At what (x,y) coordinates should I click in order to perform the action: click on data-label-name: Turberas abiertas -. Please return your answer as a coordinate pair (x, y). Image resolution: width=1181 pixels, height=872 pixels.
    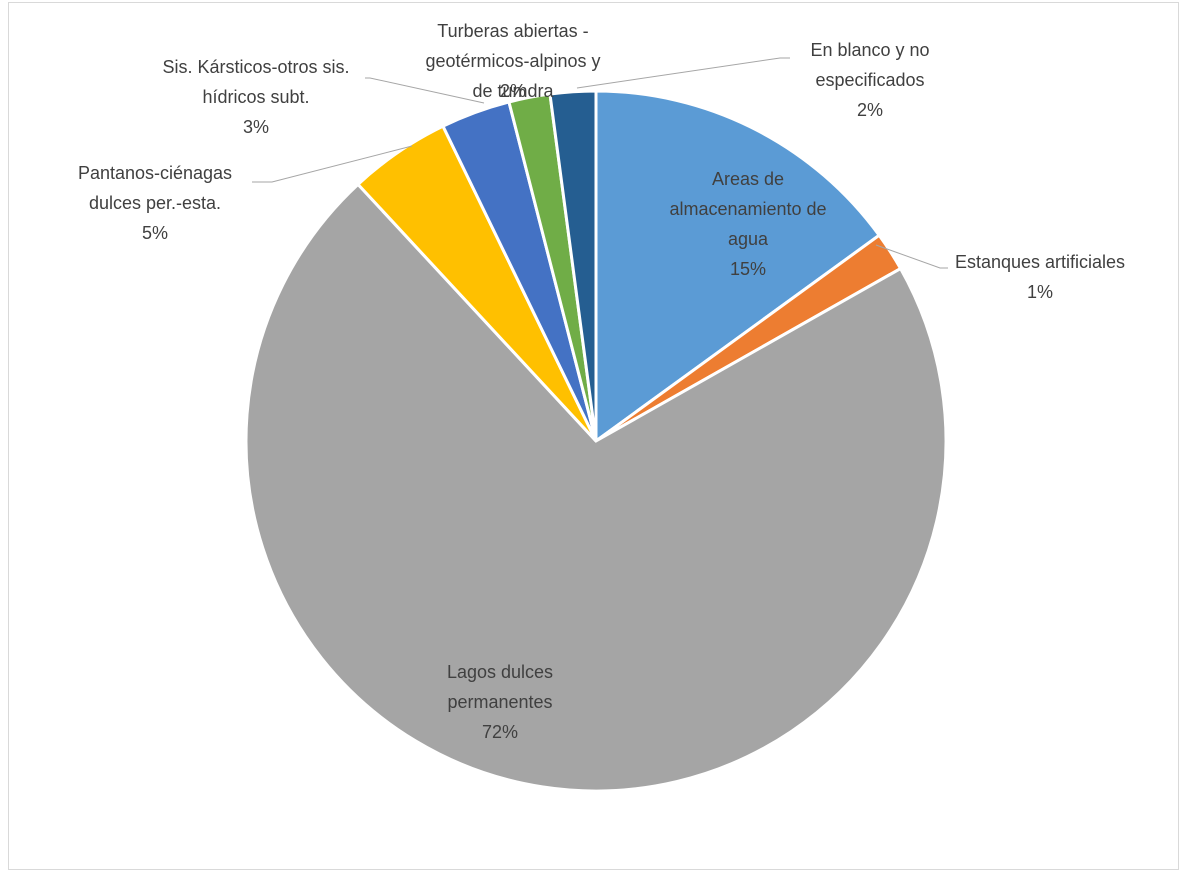
    Looking at the image, I should click on (513, 31).